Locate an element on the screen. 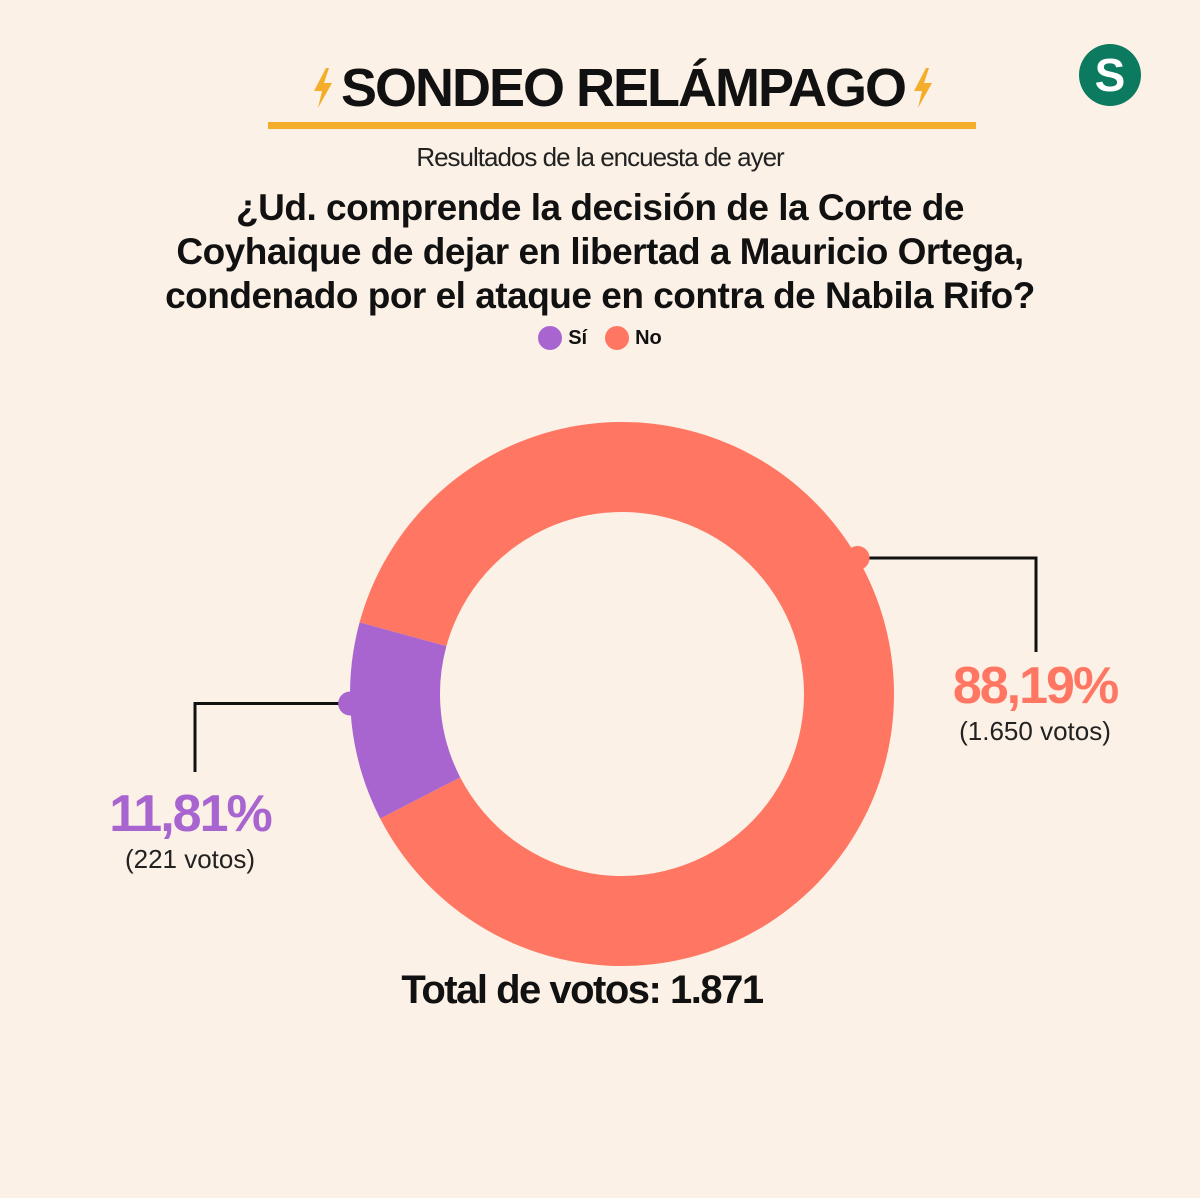  legend-item-si: Sí is located at coordinates (562, 338).